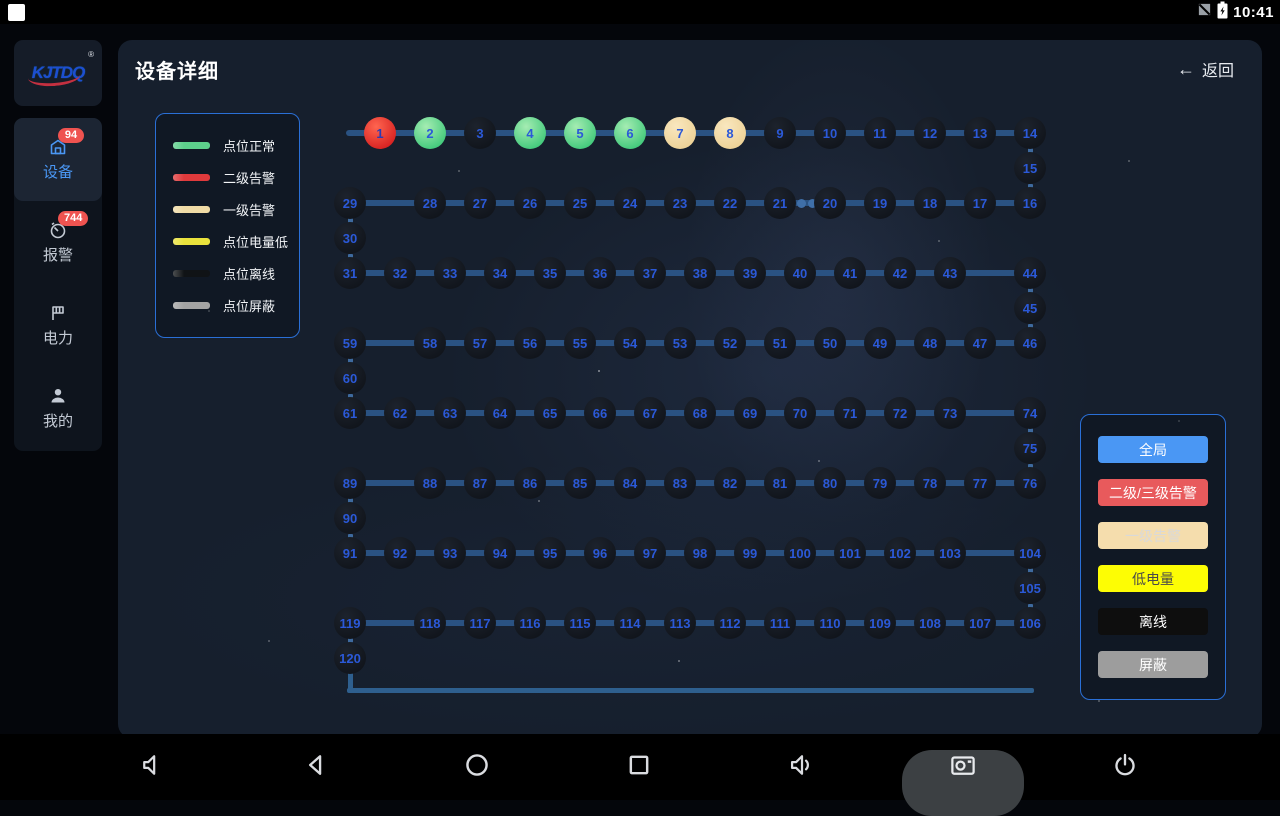 This screenshot has width=1280, height=816. What do you see at coordinates (58, 408) in the screenshot?
I see `sidebar-item-mine: 我的` at bounding box center [58, 408].